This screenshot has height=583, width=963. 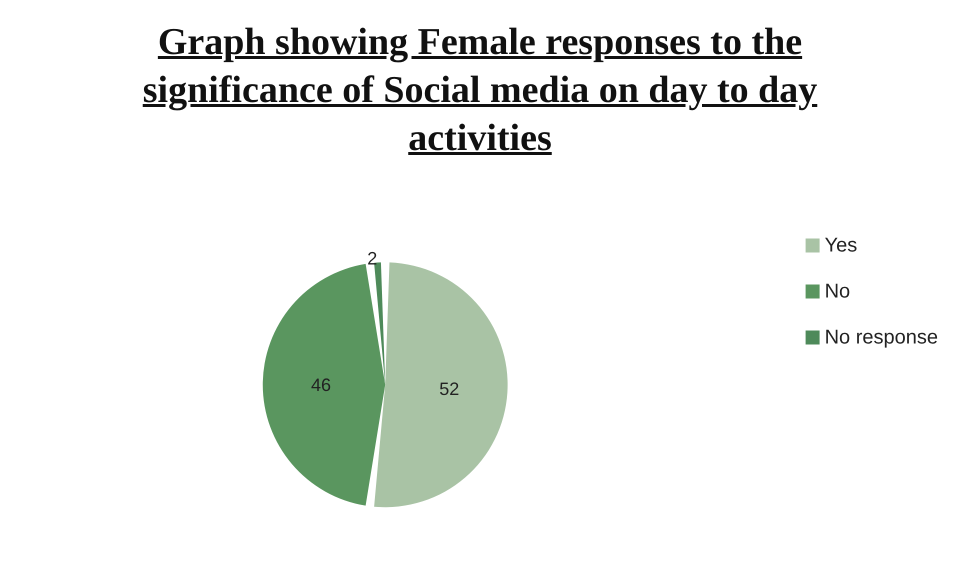 I want to click on data-label: 52, so click(x=449, y=388).